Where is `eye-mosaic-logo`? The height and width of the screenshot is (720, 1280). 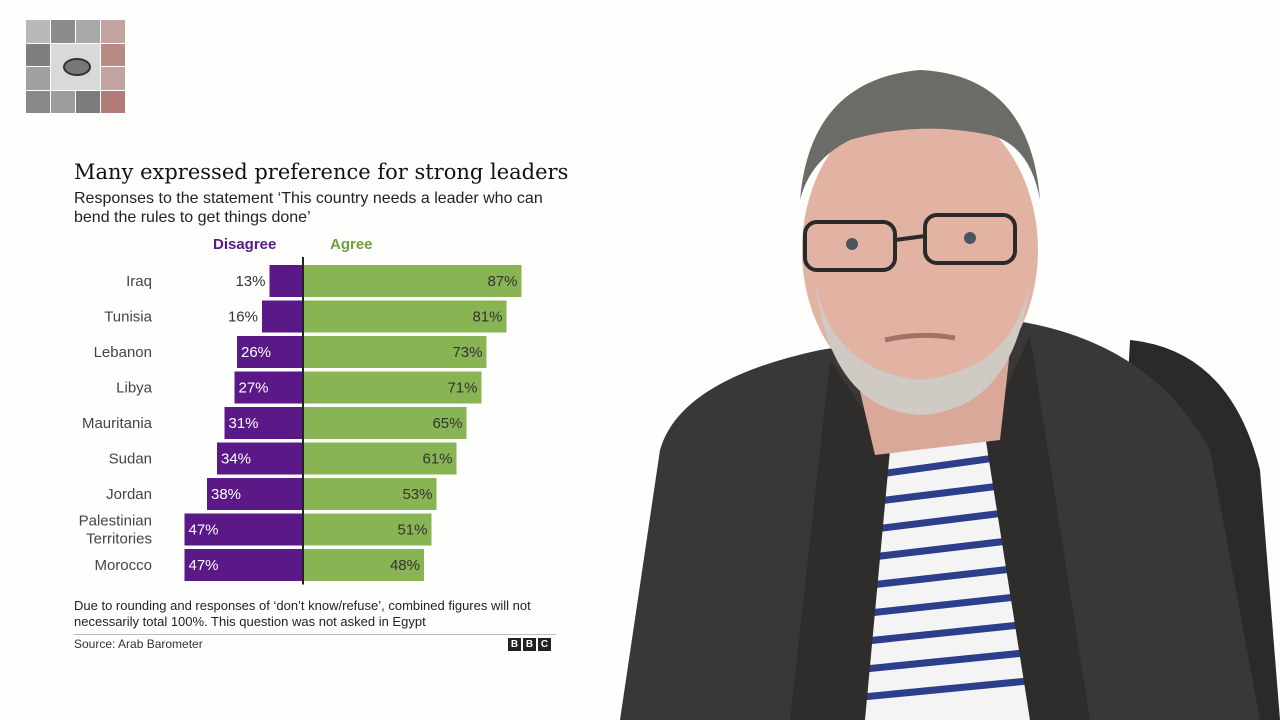
eye-mosaic-logo is located at coordinates (75, 66).